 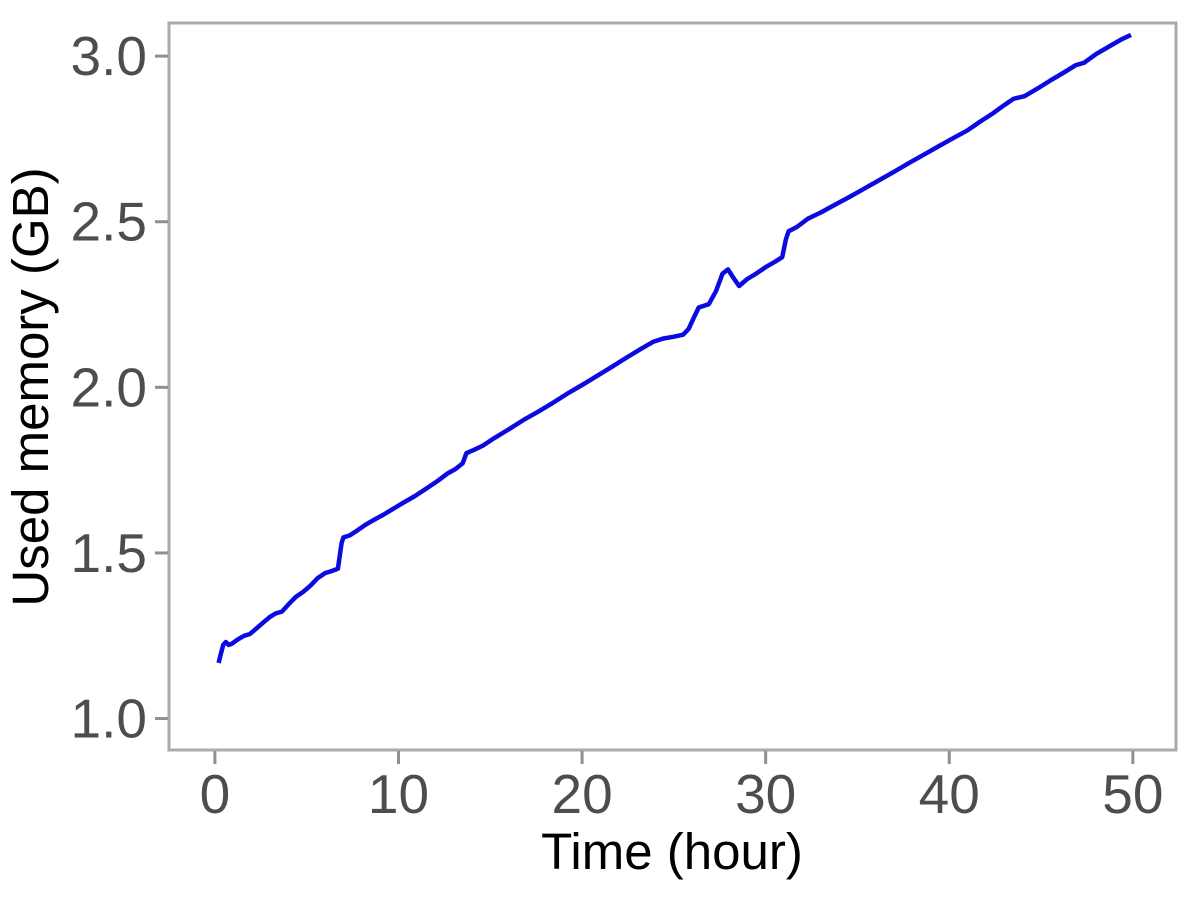 What do you see at coordinates (398, 794) in the screenshot?
I see `x-tick-label: 10` at bounding box center [398, 794].